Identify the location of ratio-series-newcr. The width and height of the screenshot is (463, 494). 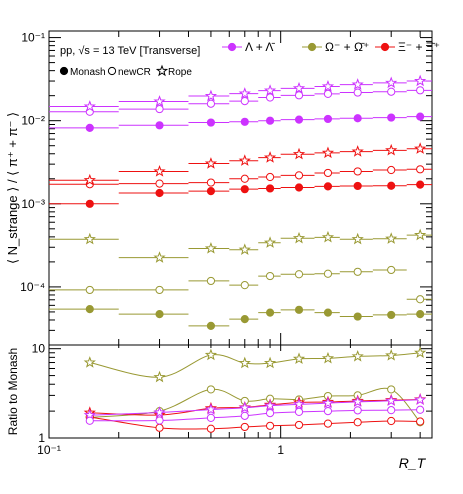
(255, 415).